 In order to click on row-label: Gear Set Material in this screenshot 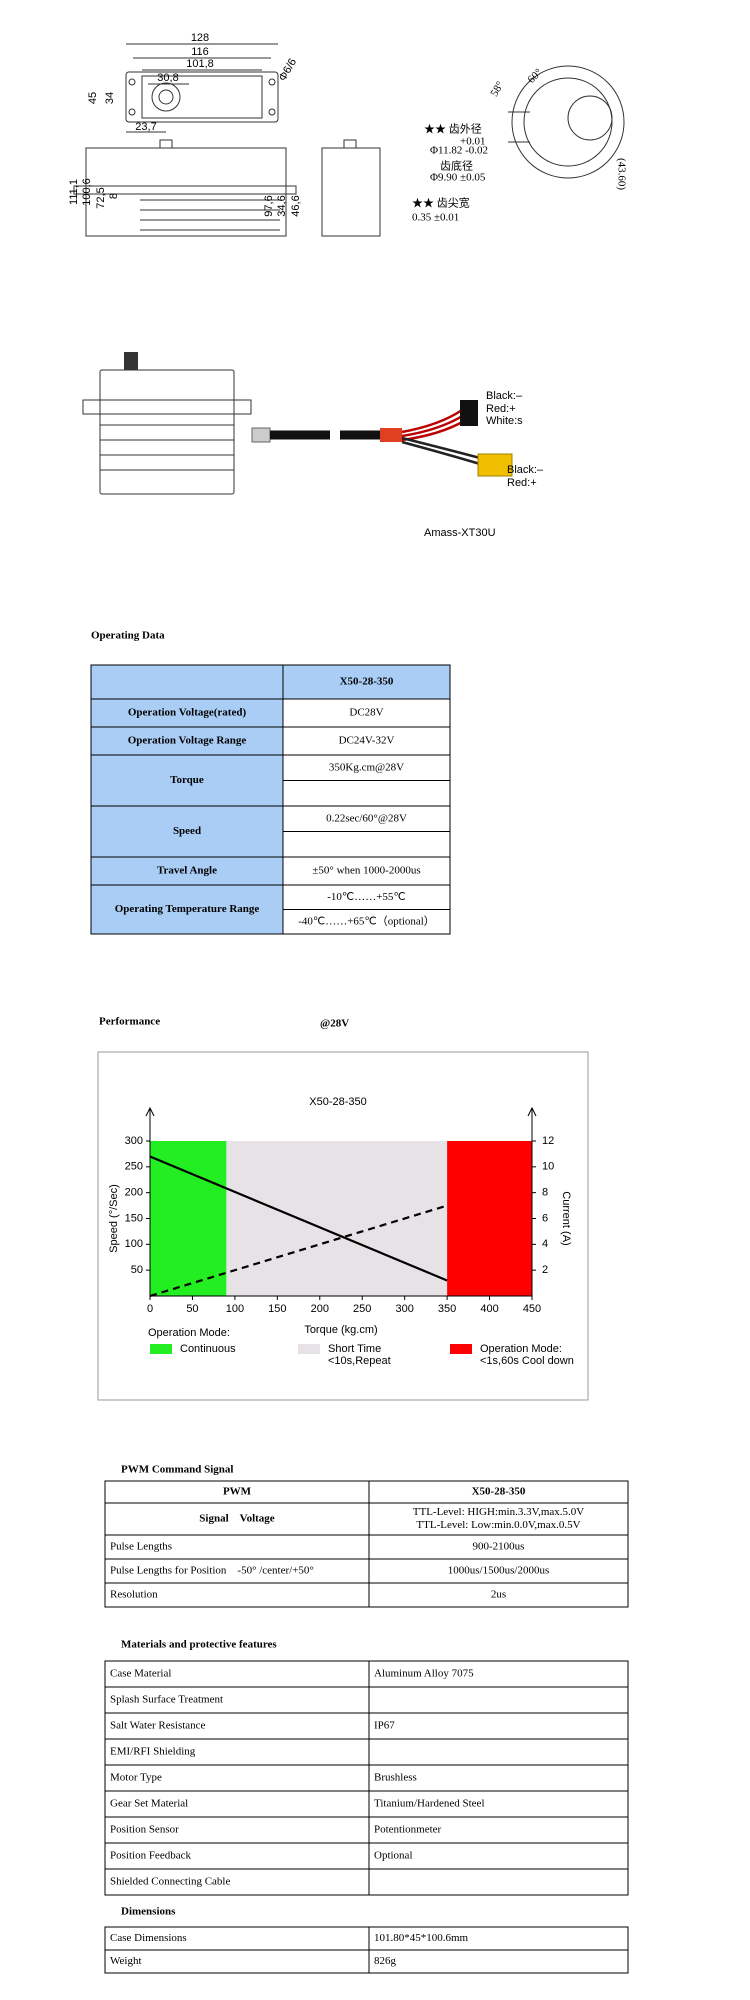, I will do `click(149, 1804)`.